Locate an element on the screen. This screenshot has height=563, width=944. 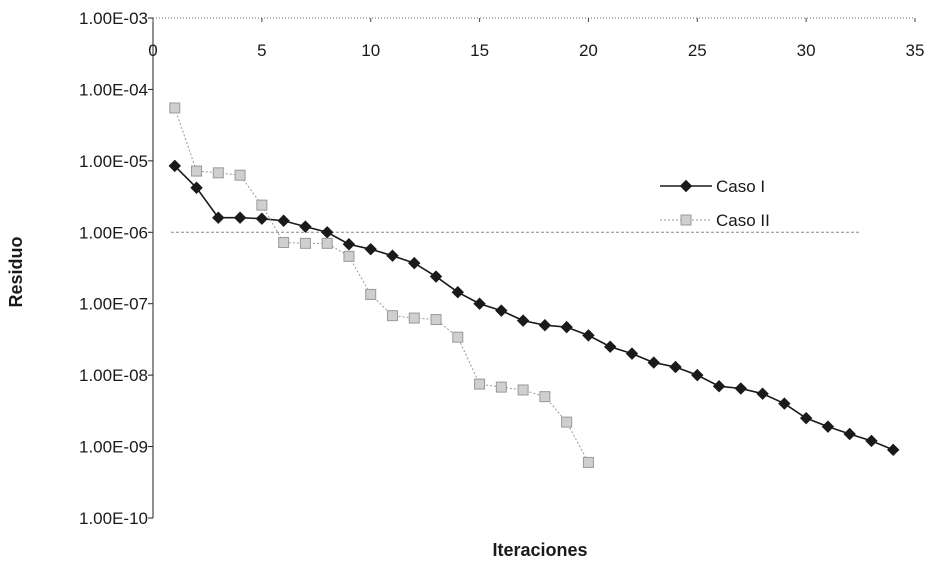
x-tick-label: 25 is located at coordinates (697, 50).